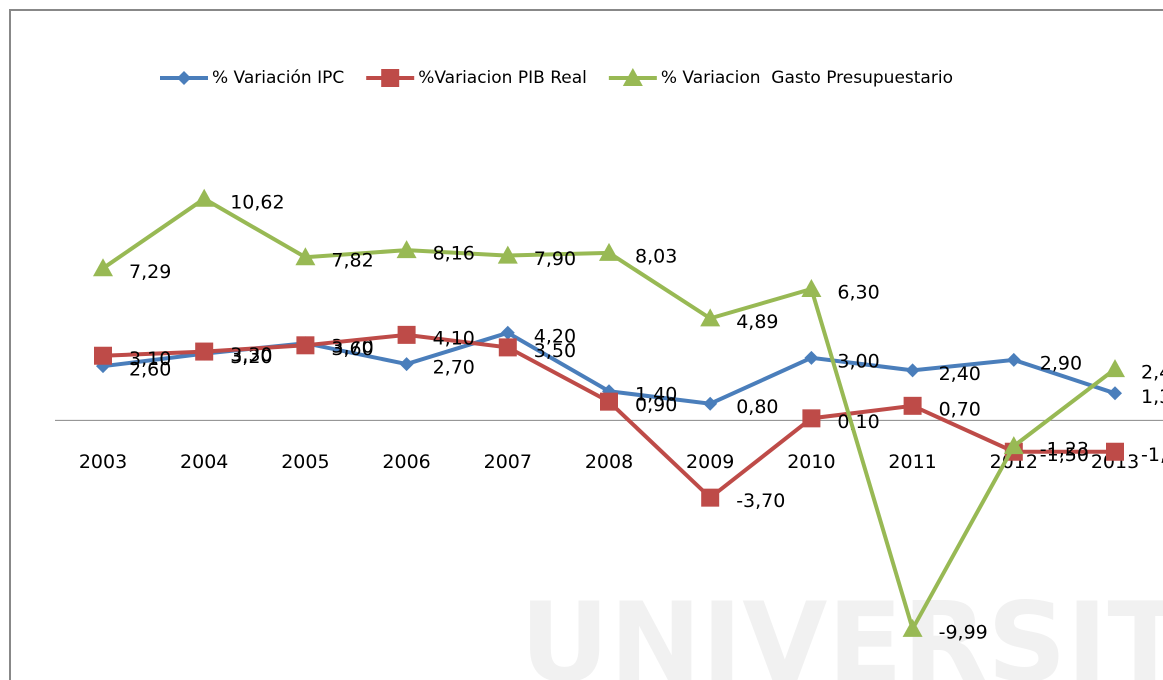 The image size is (1163, 680). I want to click on x-tick-label: 2010, so click(811, 462).